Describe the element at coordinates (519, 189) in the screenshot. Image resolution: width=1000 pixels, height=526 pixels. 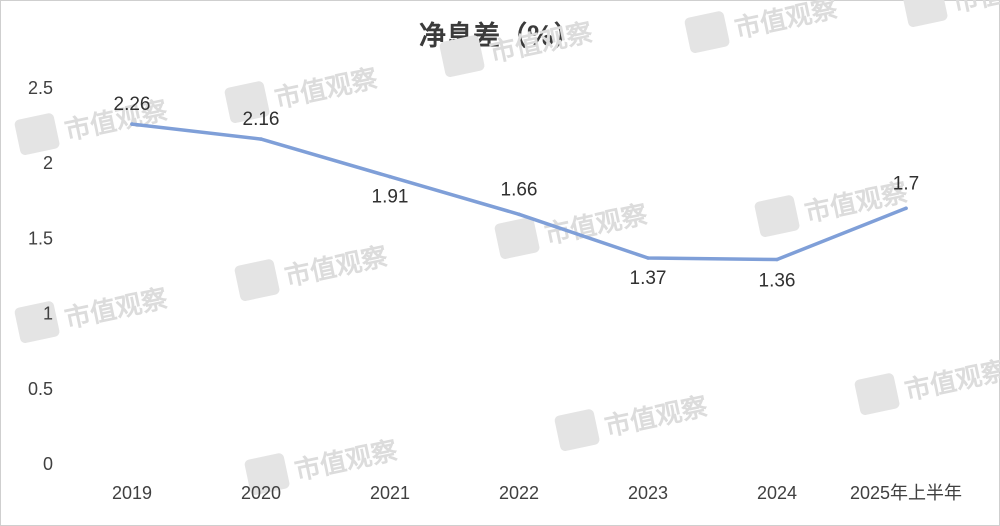
I see `data-label: 1.66` at that location.